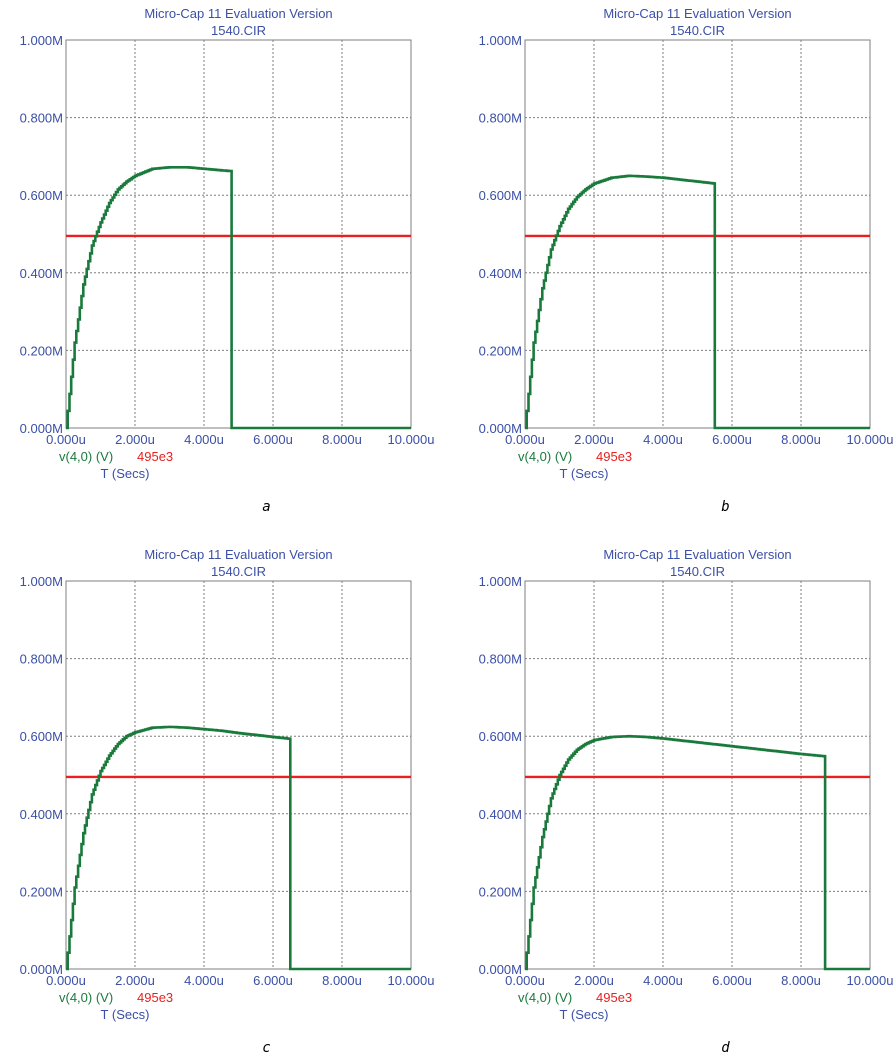  I want to click on panel-caption: b, so click(725, 507).